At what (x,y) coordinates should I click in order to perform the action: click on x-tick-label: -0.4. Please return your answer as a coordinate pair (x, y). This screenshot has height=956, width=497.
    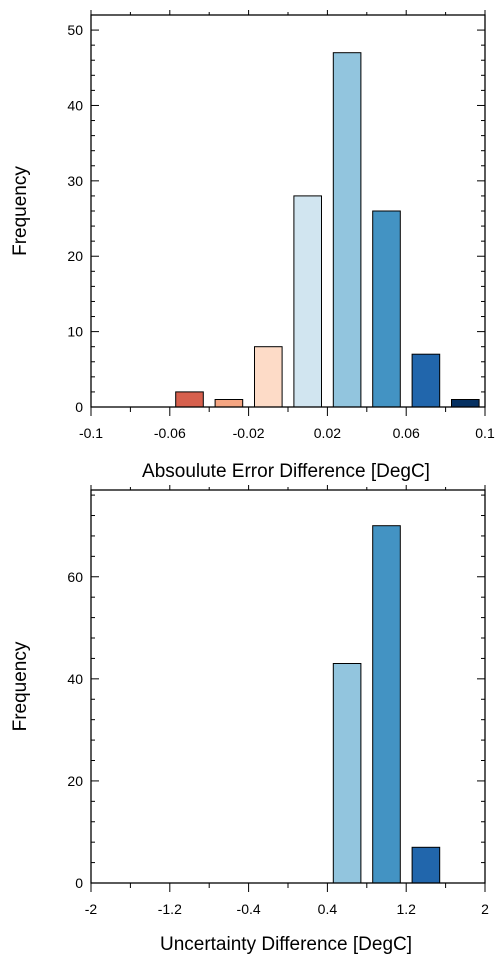
    Looking at the image, I should click on (249, 909).